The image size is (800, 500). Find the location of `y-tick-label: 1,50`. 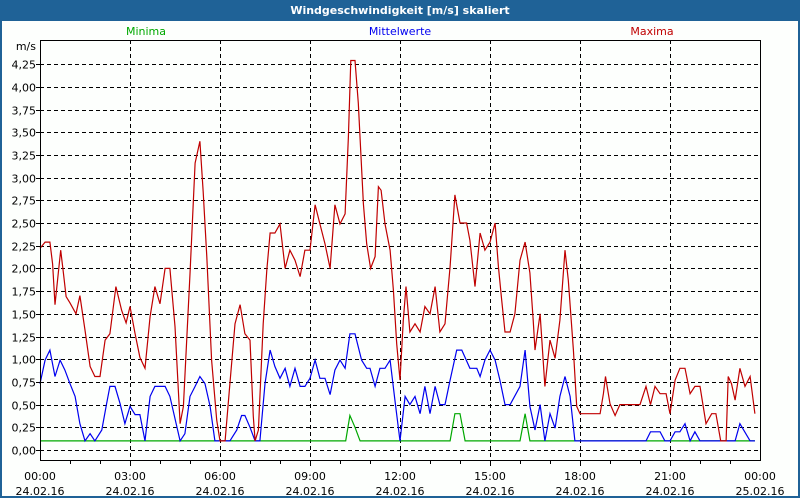

y-tick-label: 1,50 is located at coordinates (24, 315).